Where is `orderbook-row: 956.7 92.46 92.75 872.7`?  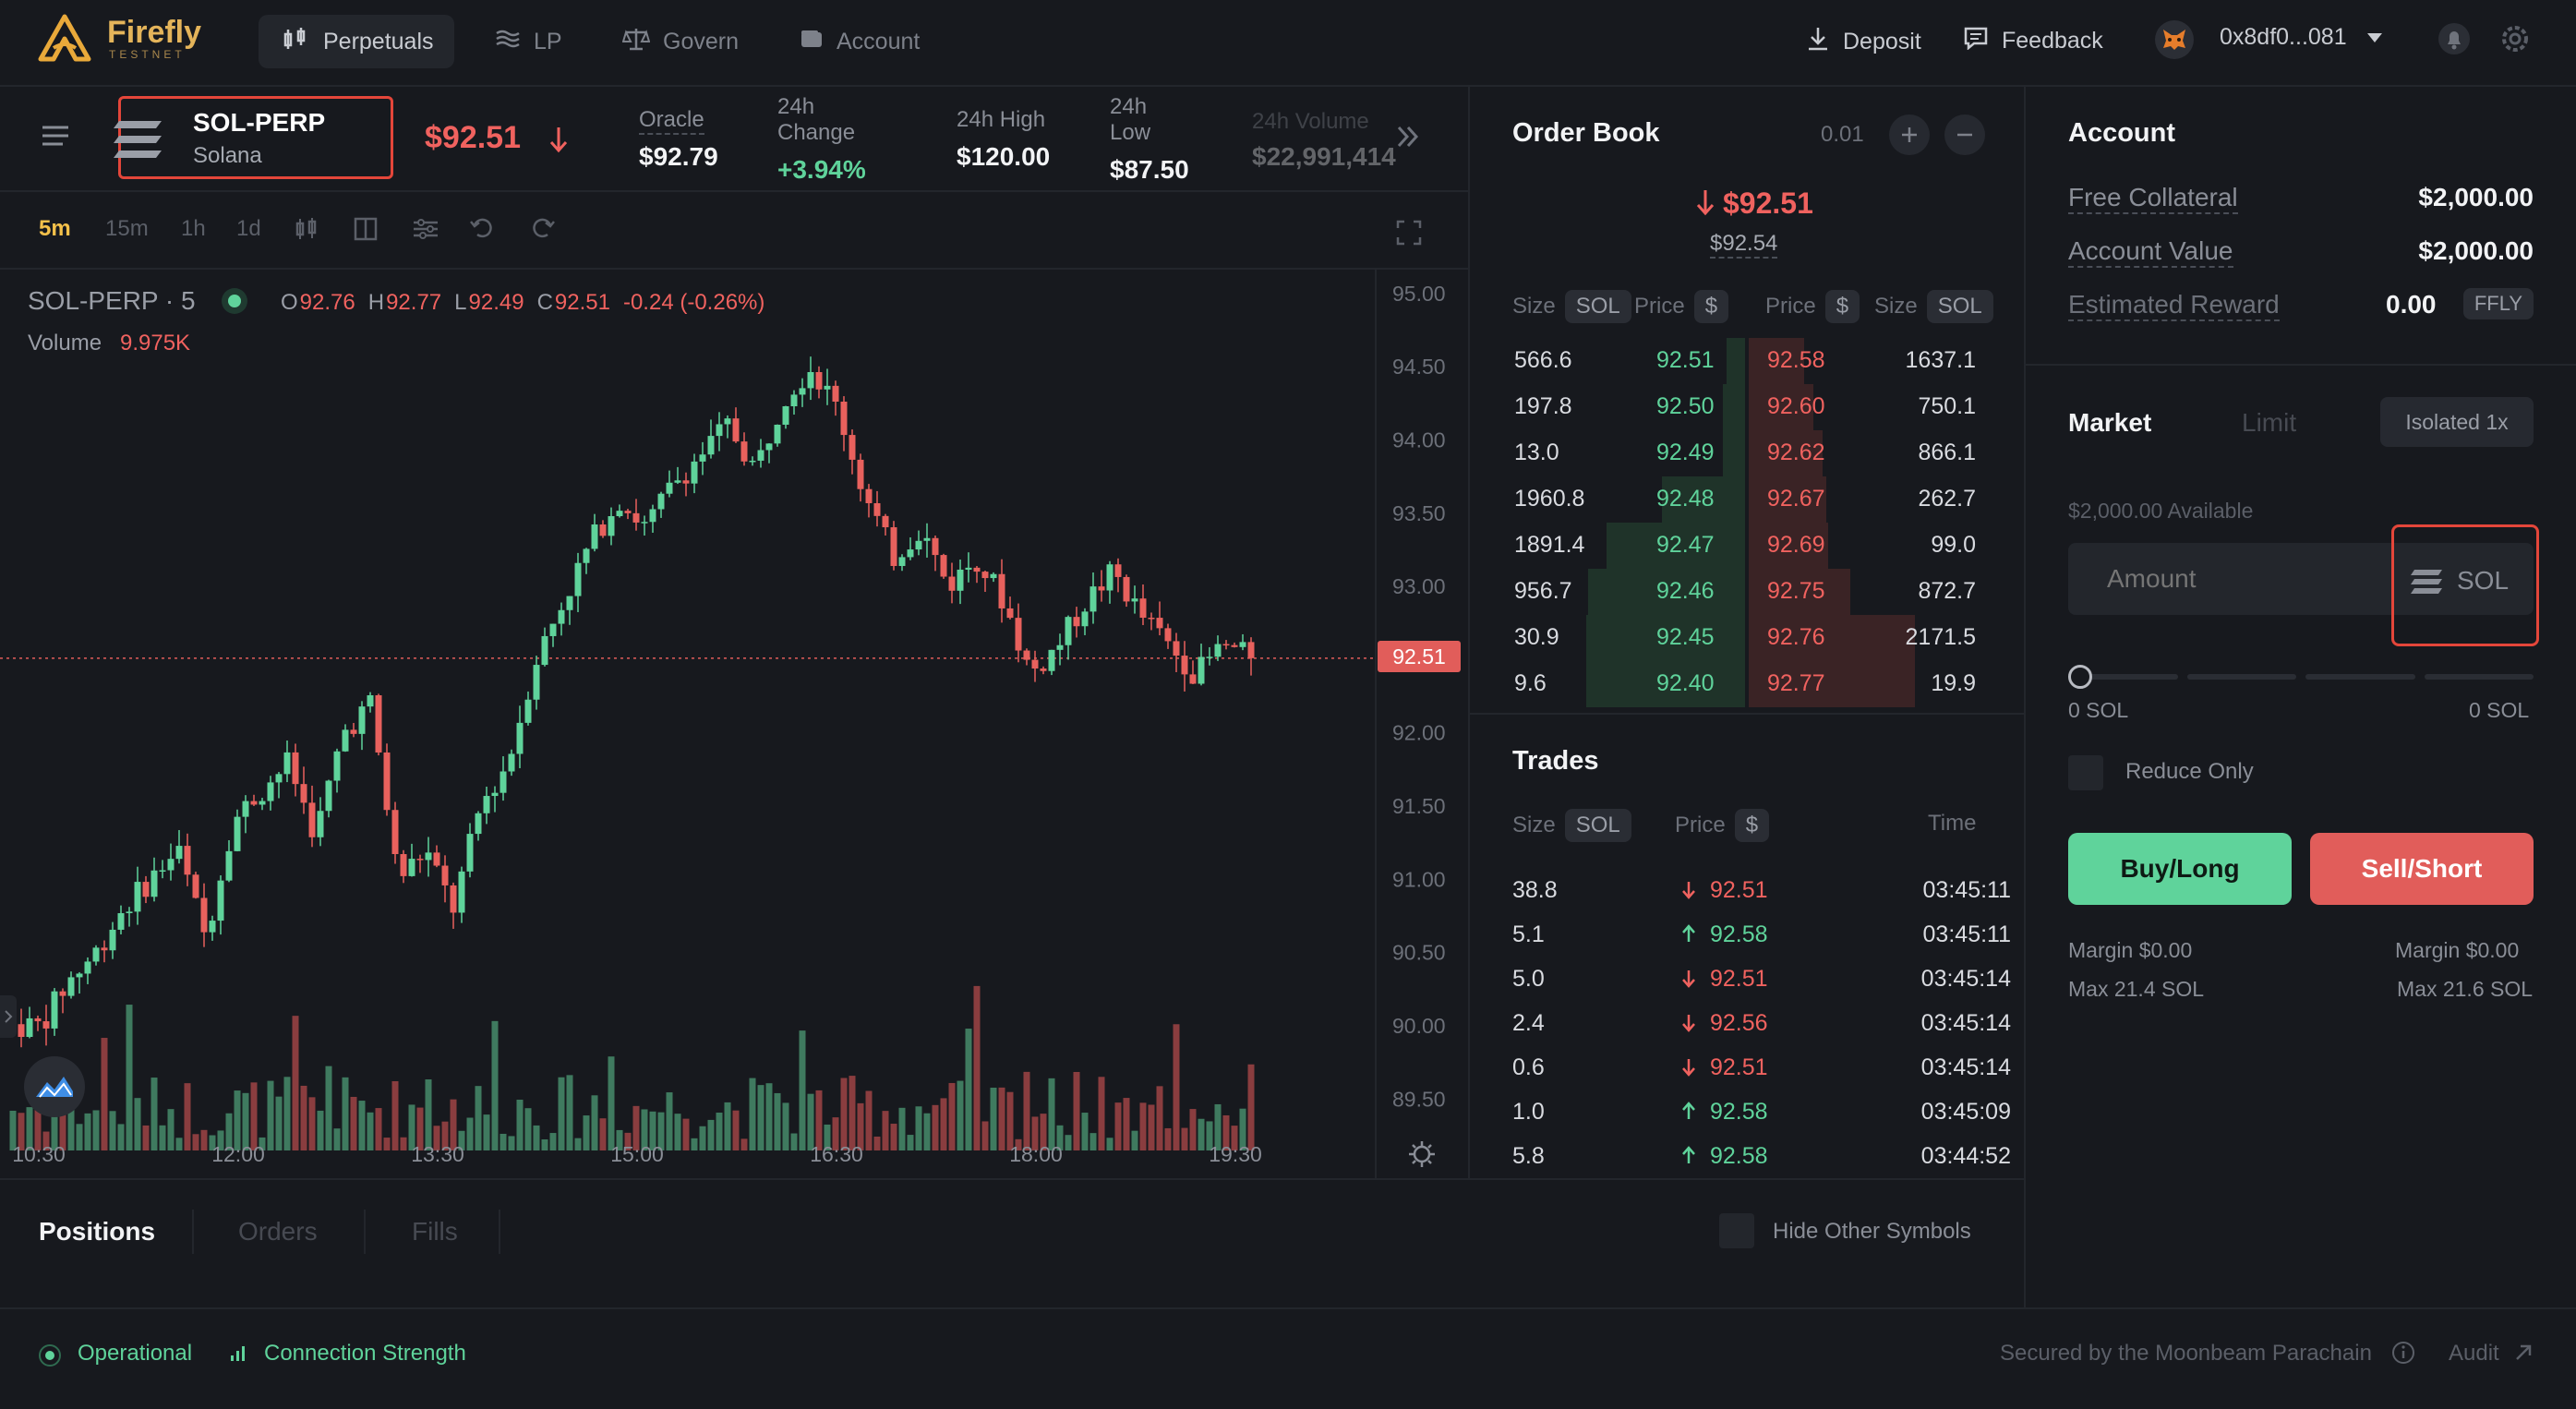
orderbook-row: 956.7 92.46 92.75 872.7 is located at coordinates (1011, 592).